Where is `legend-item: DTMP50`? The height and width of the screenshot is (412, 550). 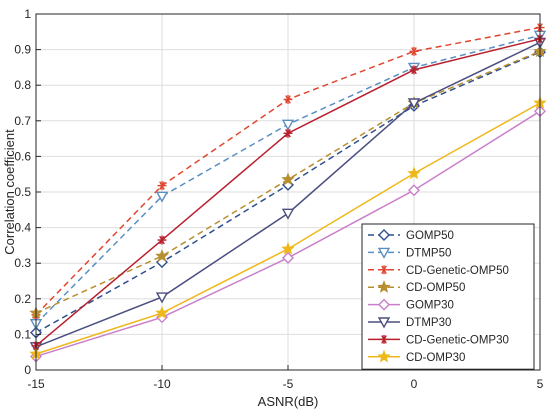
legend-item: DTMP50 is located at coordinates (409, 253).